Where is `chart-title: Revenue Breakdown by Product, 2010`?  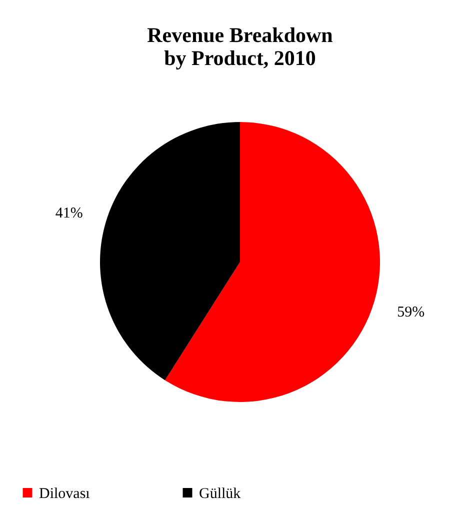 chart-title: Revenue Breakdown by Product, 2010 is located at coordinates (240, 46).